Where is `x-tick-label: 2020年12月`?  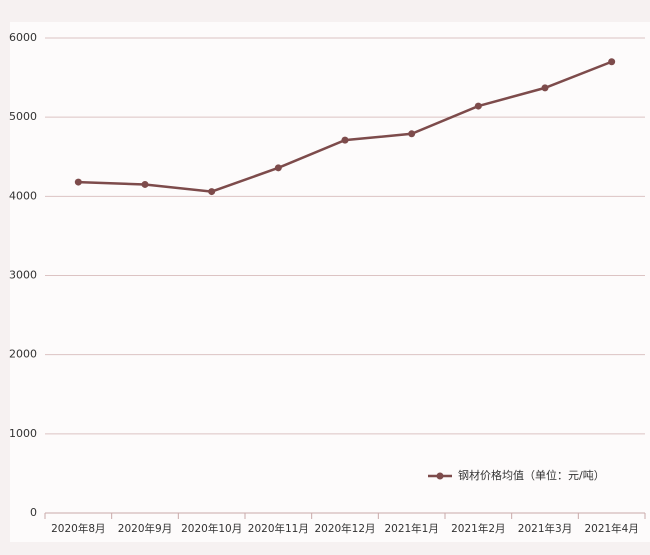 x-tick-label: 2020年12月 is located at coordinates (344, 528).